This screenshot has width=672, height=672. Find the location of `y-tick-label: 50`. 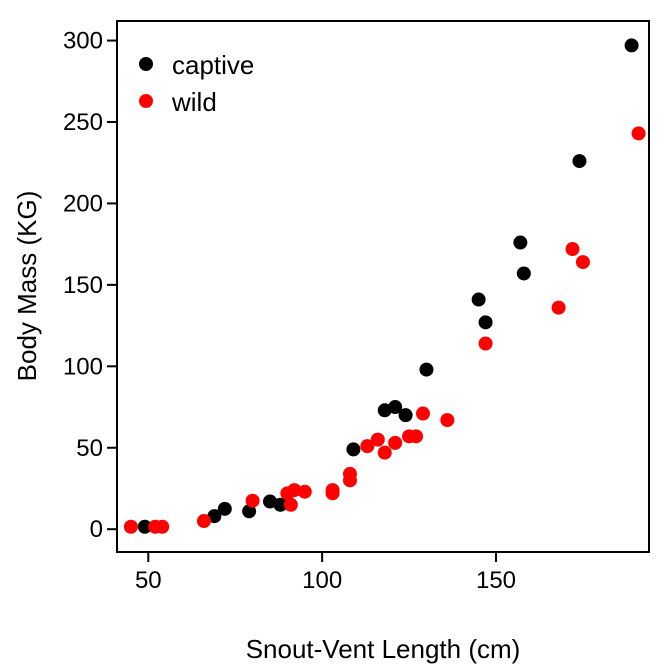

y-tick-label: 50 is located at coordinates (89, 448).